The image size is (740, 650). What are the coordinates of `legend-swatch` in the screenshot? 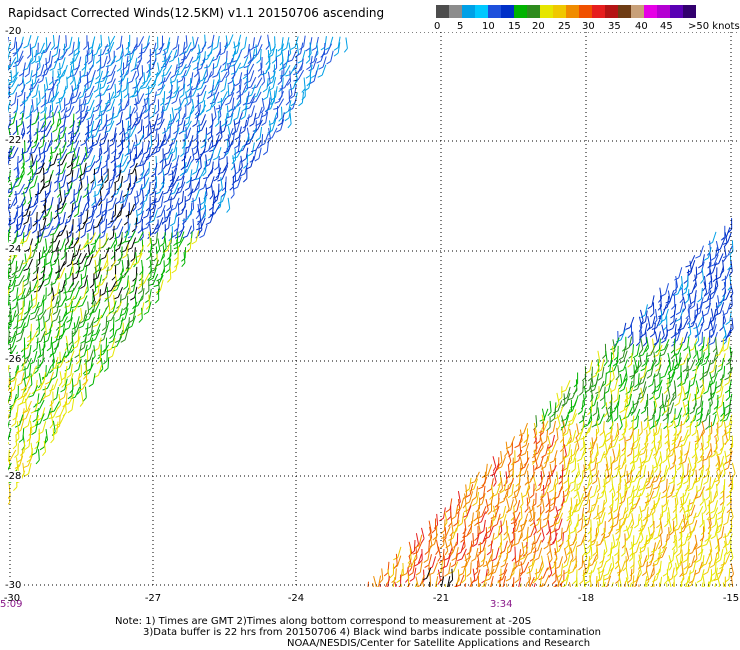 It's located at (611, 11).